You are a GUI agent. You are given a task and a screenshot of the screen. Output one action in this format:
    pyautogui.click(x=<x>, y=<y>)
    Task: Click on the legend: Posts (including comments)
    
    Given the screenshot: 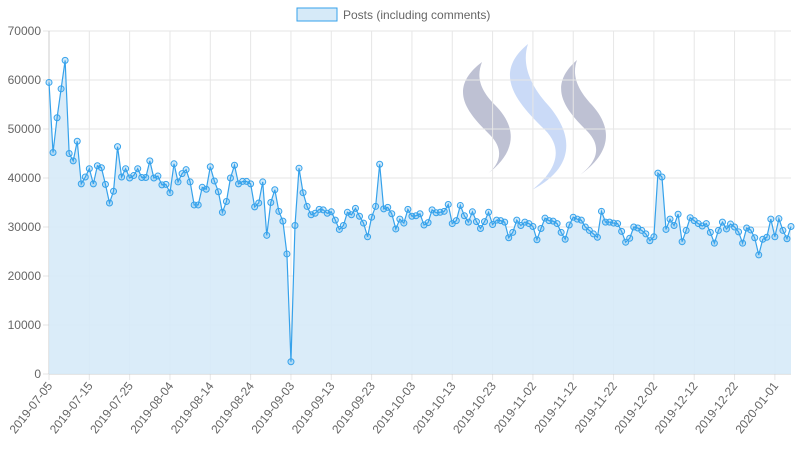 What is the action you would take?
    pyautogui.click(x=393, y=14)
    